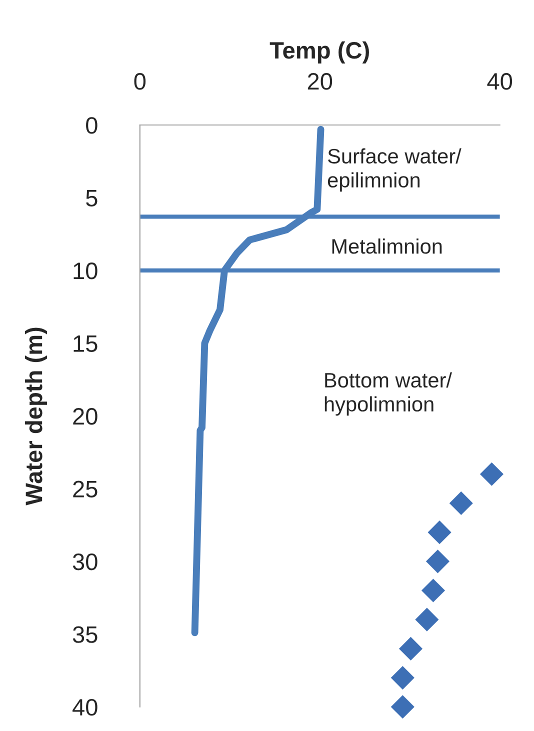 The height and width of the screenshot is (731, 534). Describe the element at coordinates (320, 81) in the screenshot. I see `x-tick-label: 20` at that location.